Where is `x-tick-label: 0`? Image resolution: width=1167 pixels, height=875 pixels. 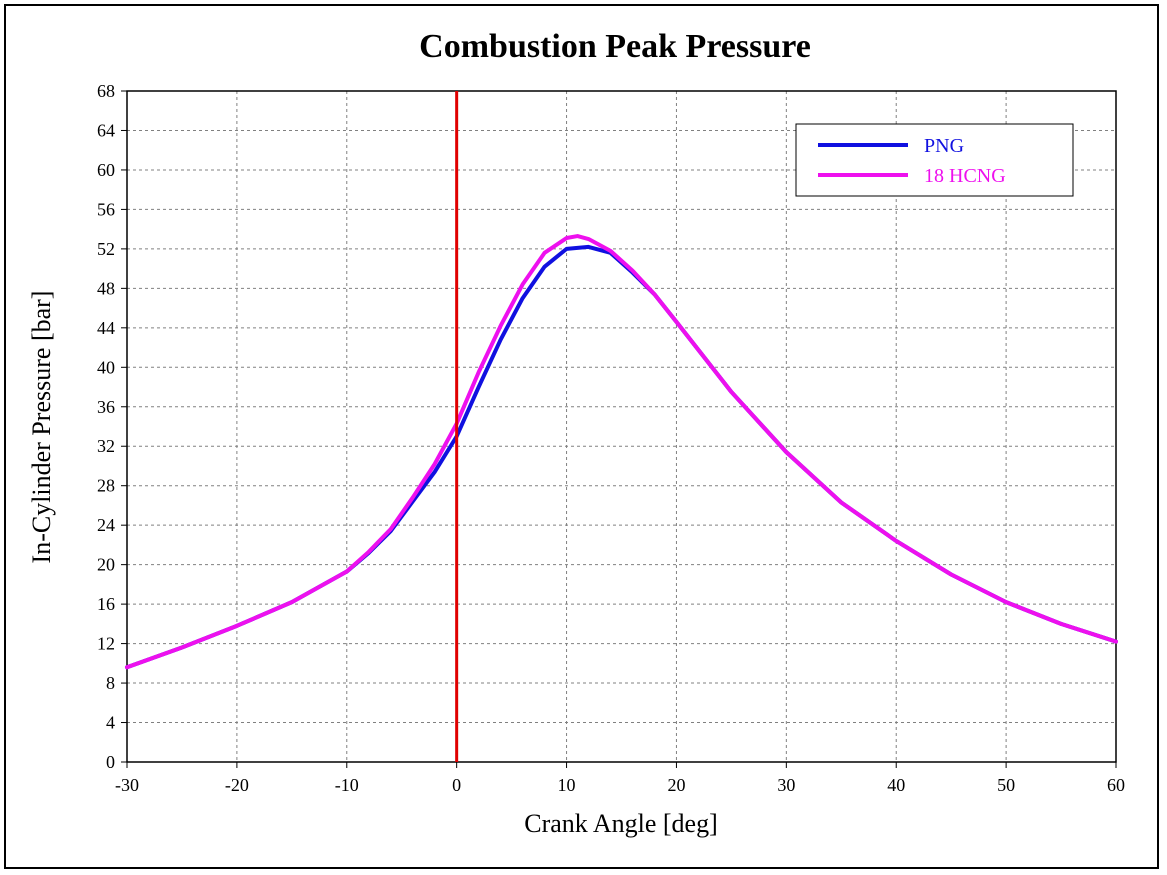 x-tick-label: 0 is located at coordinates (456, 785).